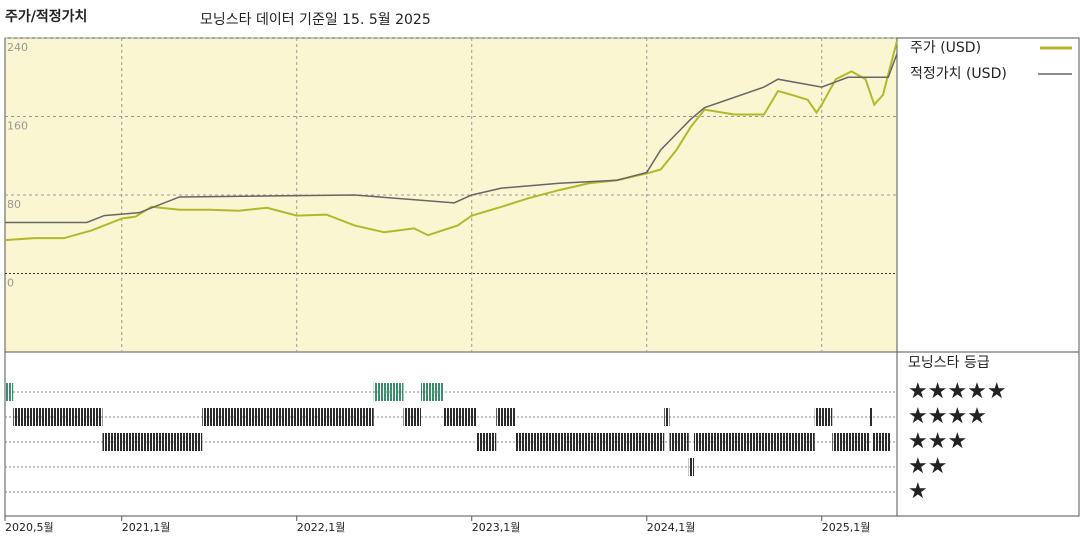 The height and width of the screenshot is (540, 1080). What do you see at coordinates (947, 416) in the screenshot?
I see `rating-label: ★★★★` at bounding box center [947, 416].